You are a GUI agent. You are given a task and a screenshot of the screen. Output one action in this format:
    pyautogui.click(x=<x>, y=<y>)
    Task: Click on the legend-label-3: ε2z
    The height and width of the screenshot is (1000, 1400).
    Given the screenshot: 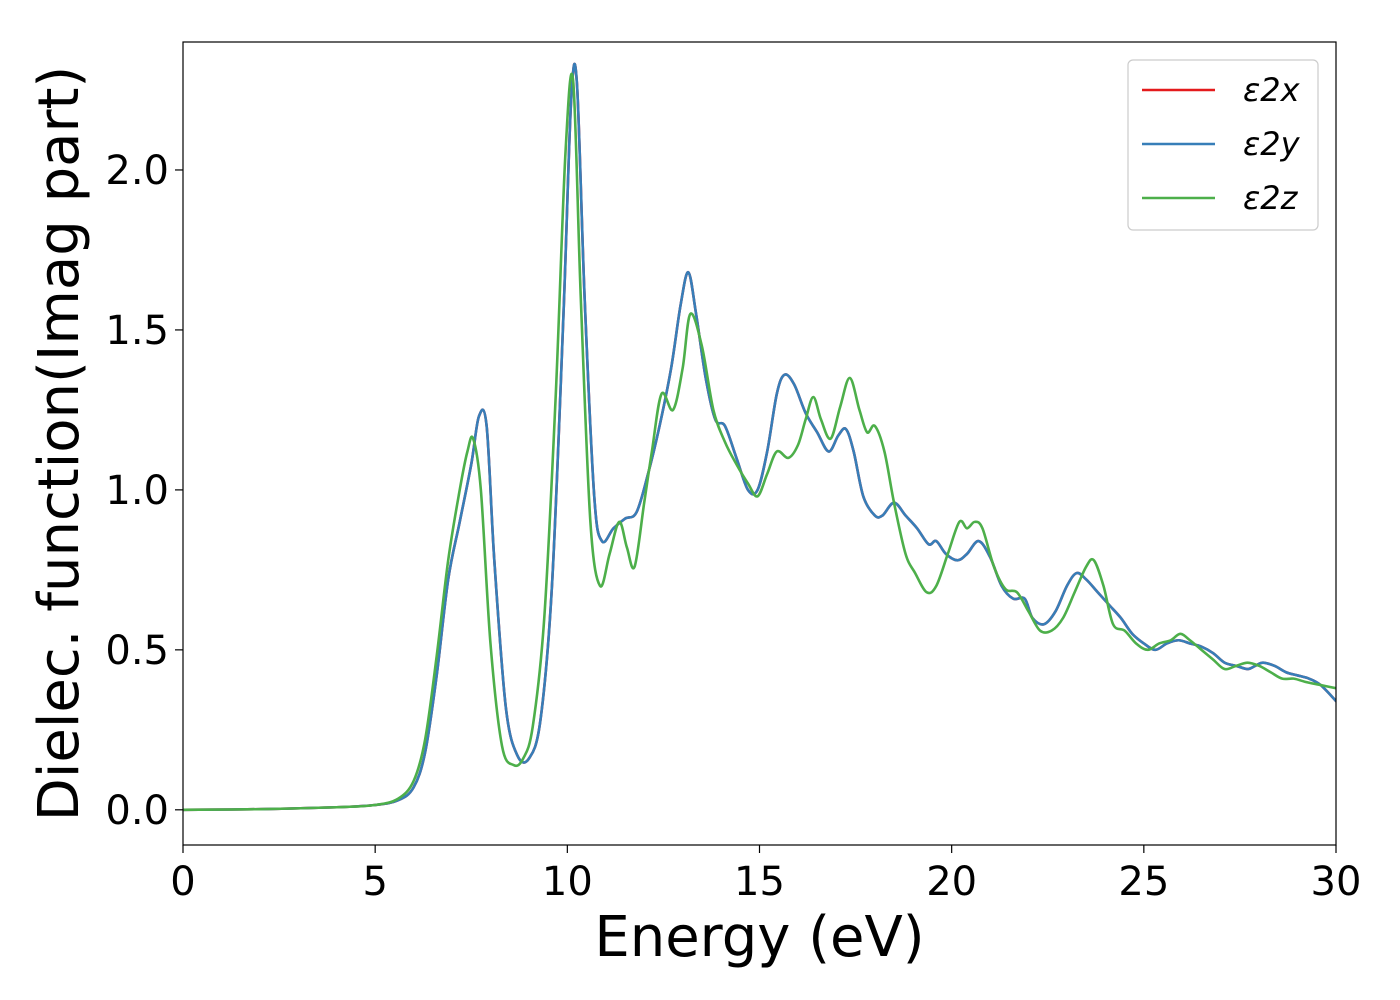 What is the action you would take?
    pyautogui.click(x=1271, y=198)
    